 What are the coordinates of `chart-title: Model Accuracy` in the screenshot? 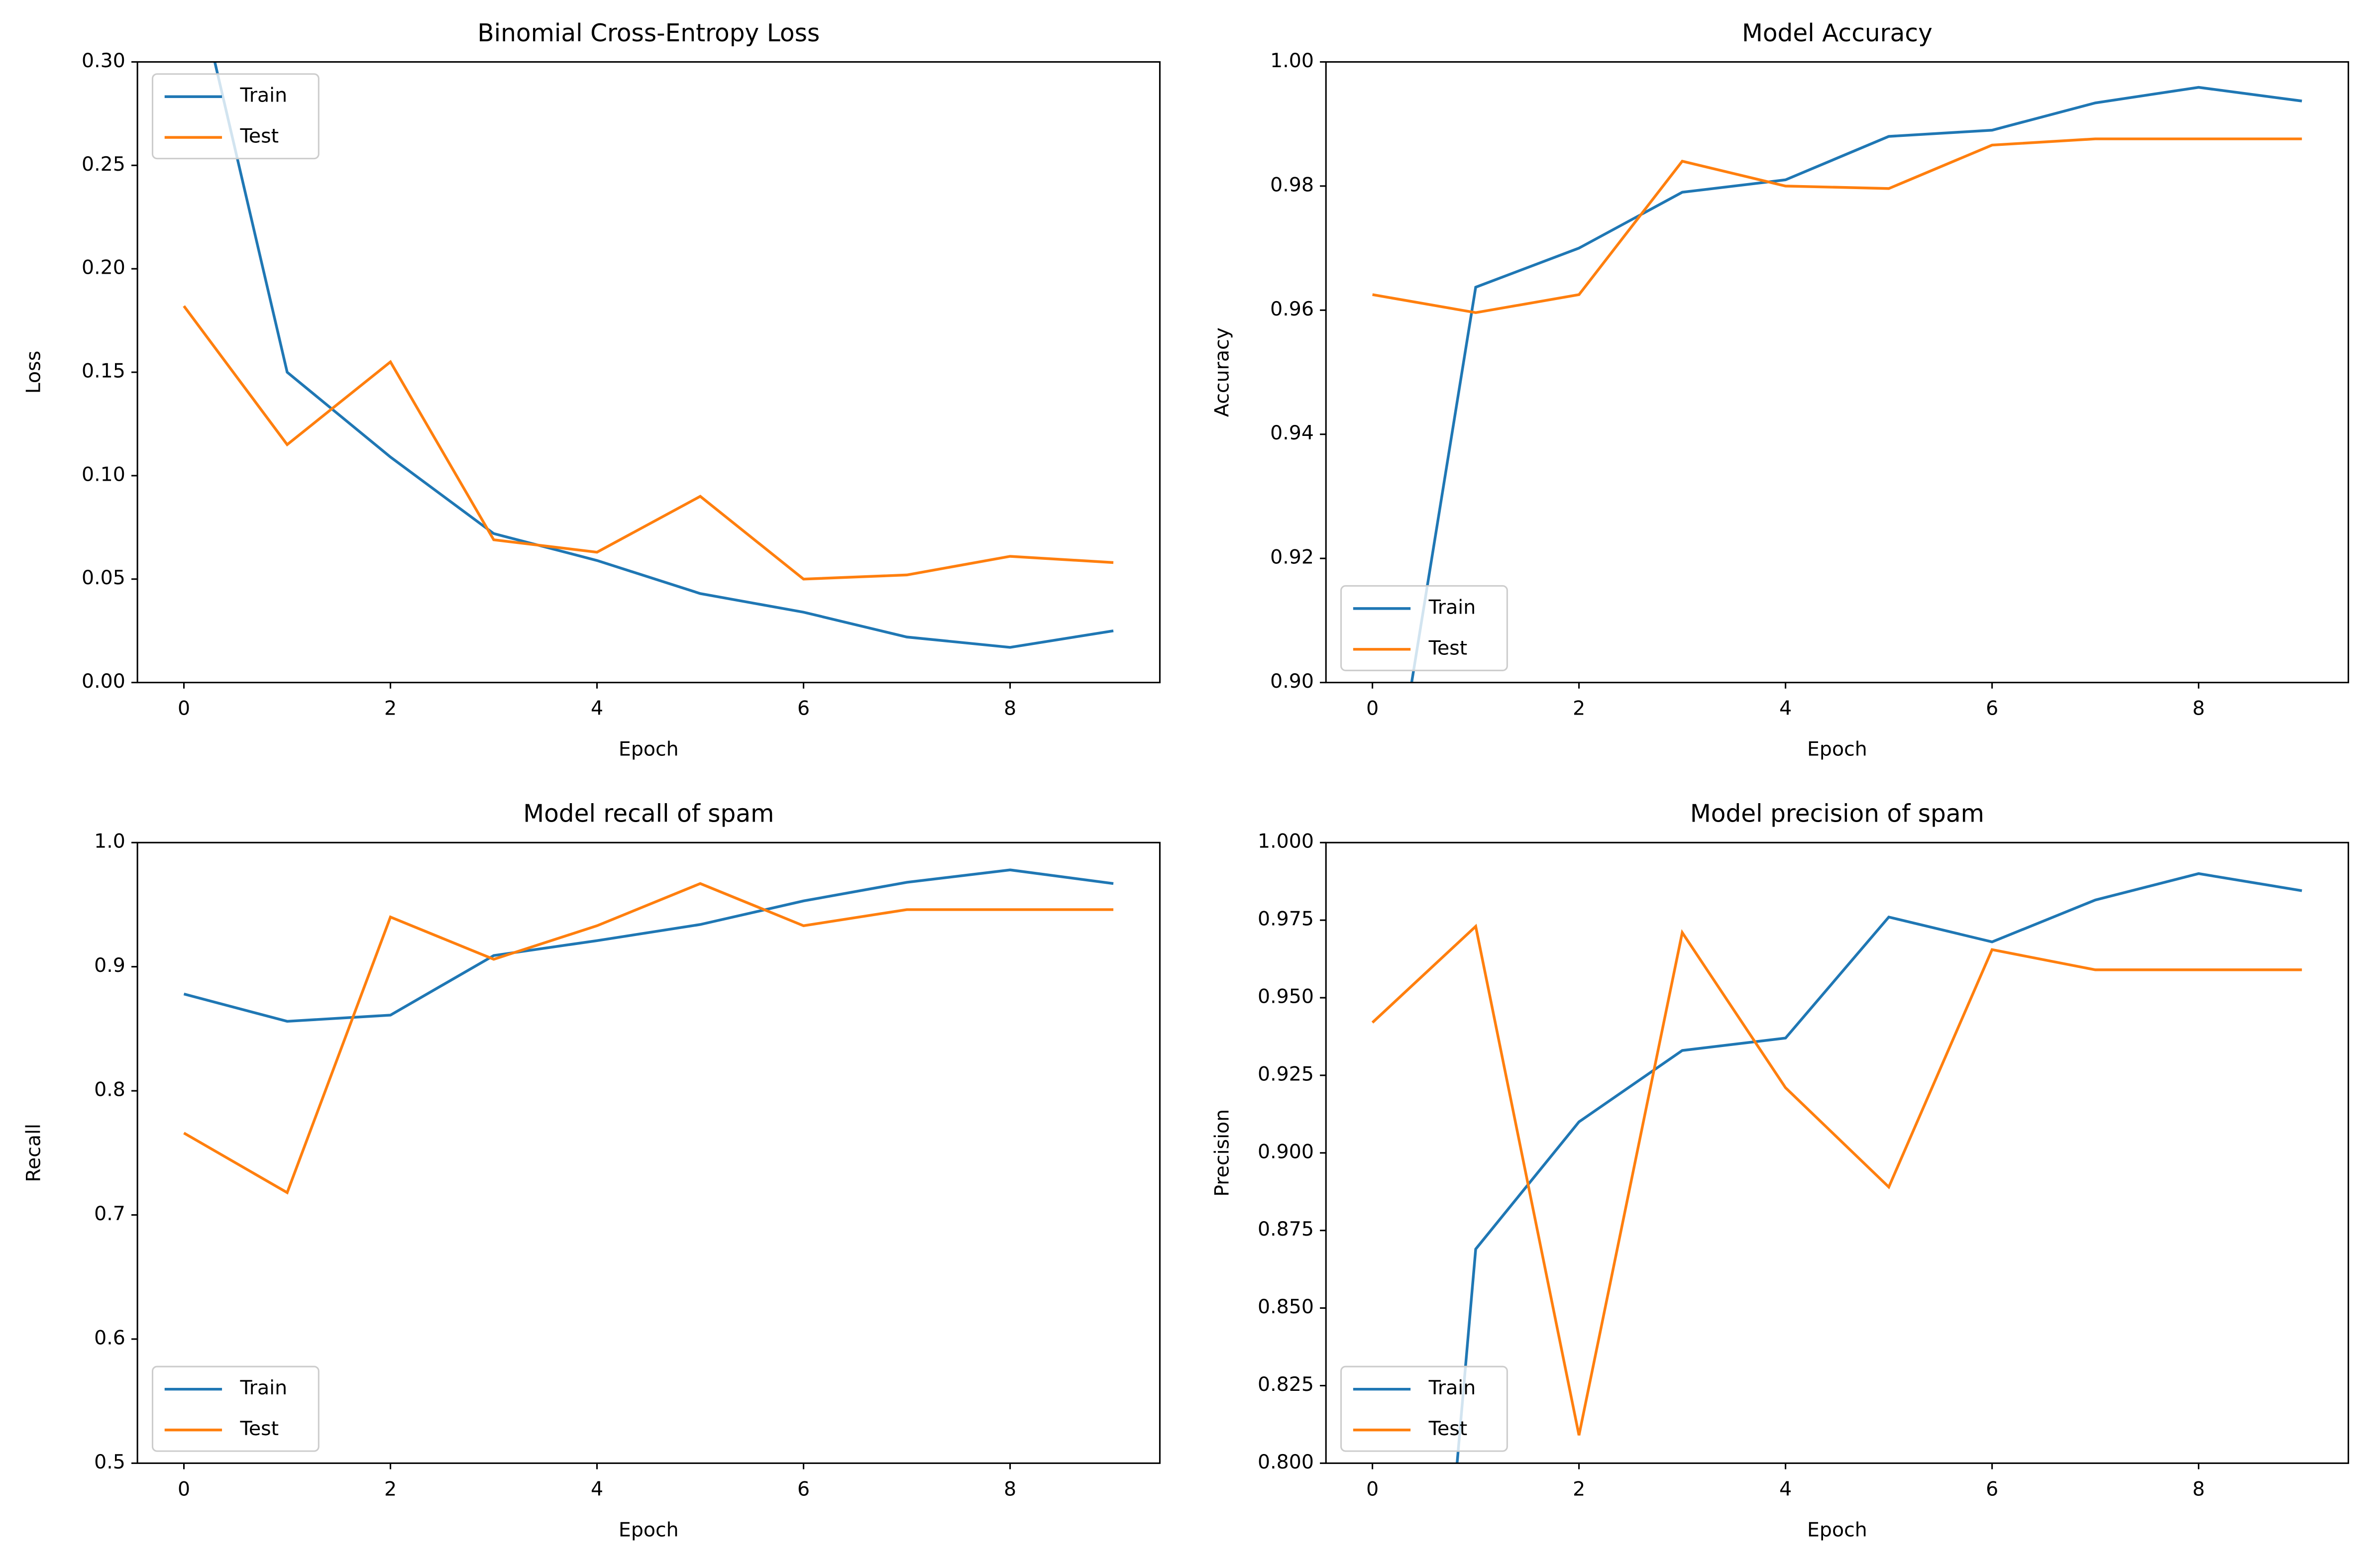 It's located at (1837, 33).